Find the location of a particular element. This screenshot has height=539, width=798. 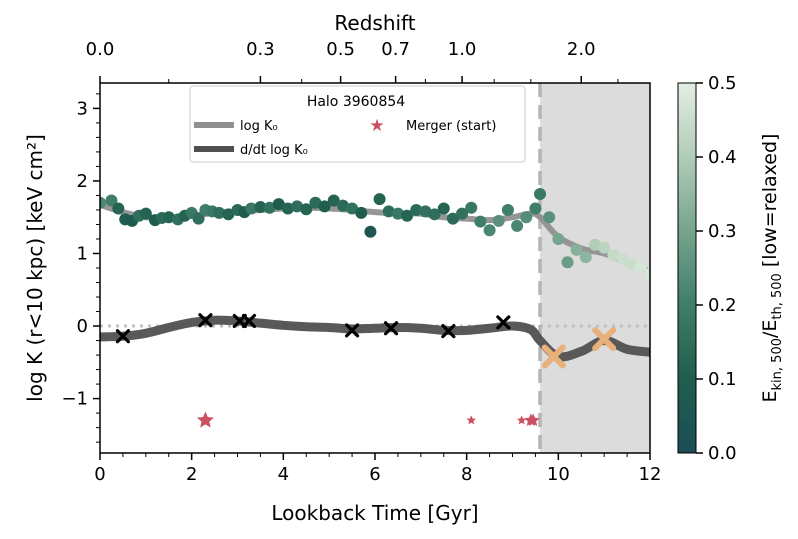

x-tick-label: 6 is located at coordinates (374, 474).